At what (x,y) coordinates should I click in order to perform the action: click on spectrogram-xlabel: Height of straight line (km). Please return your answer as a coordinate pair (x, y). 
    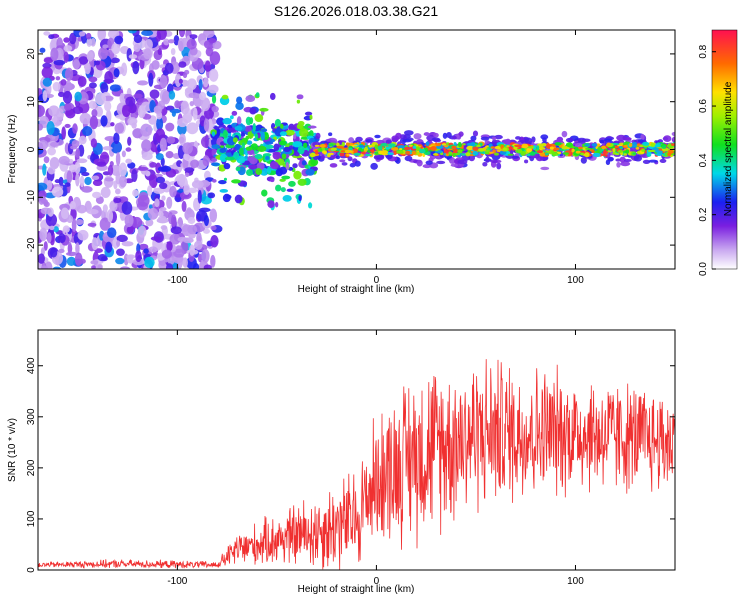
    Looking at the image, I should click on (356, 289).